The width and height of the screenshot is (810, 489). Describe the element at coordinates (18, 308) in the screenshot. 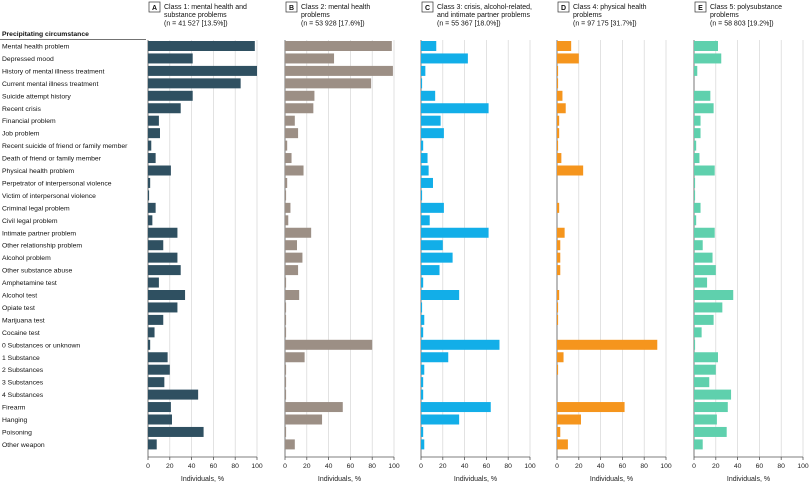

I see `row-label: Opiate test` at that location.